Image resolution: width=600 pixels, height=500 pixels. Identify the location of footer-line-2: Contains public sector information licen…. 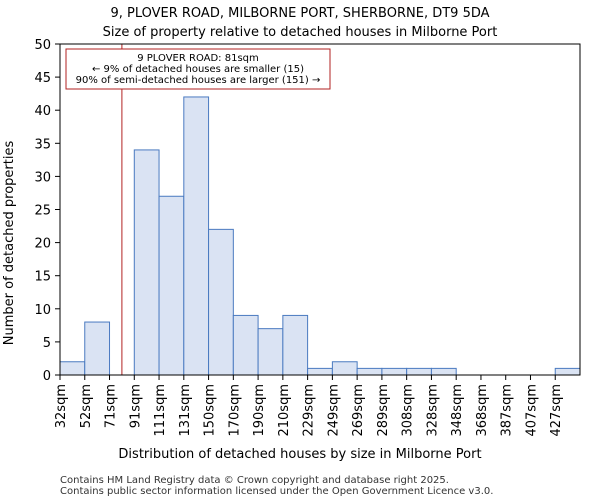
(276, 491).